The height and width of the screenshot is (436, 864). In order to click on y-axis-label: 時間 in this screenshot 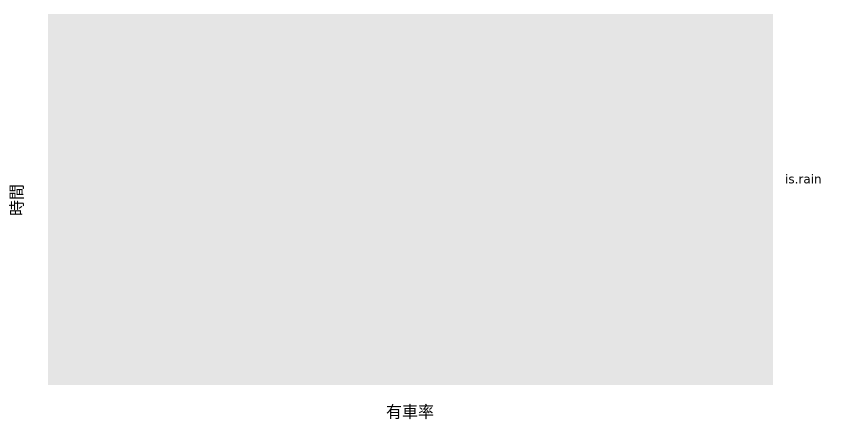, I will do `click(17, 200)`.